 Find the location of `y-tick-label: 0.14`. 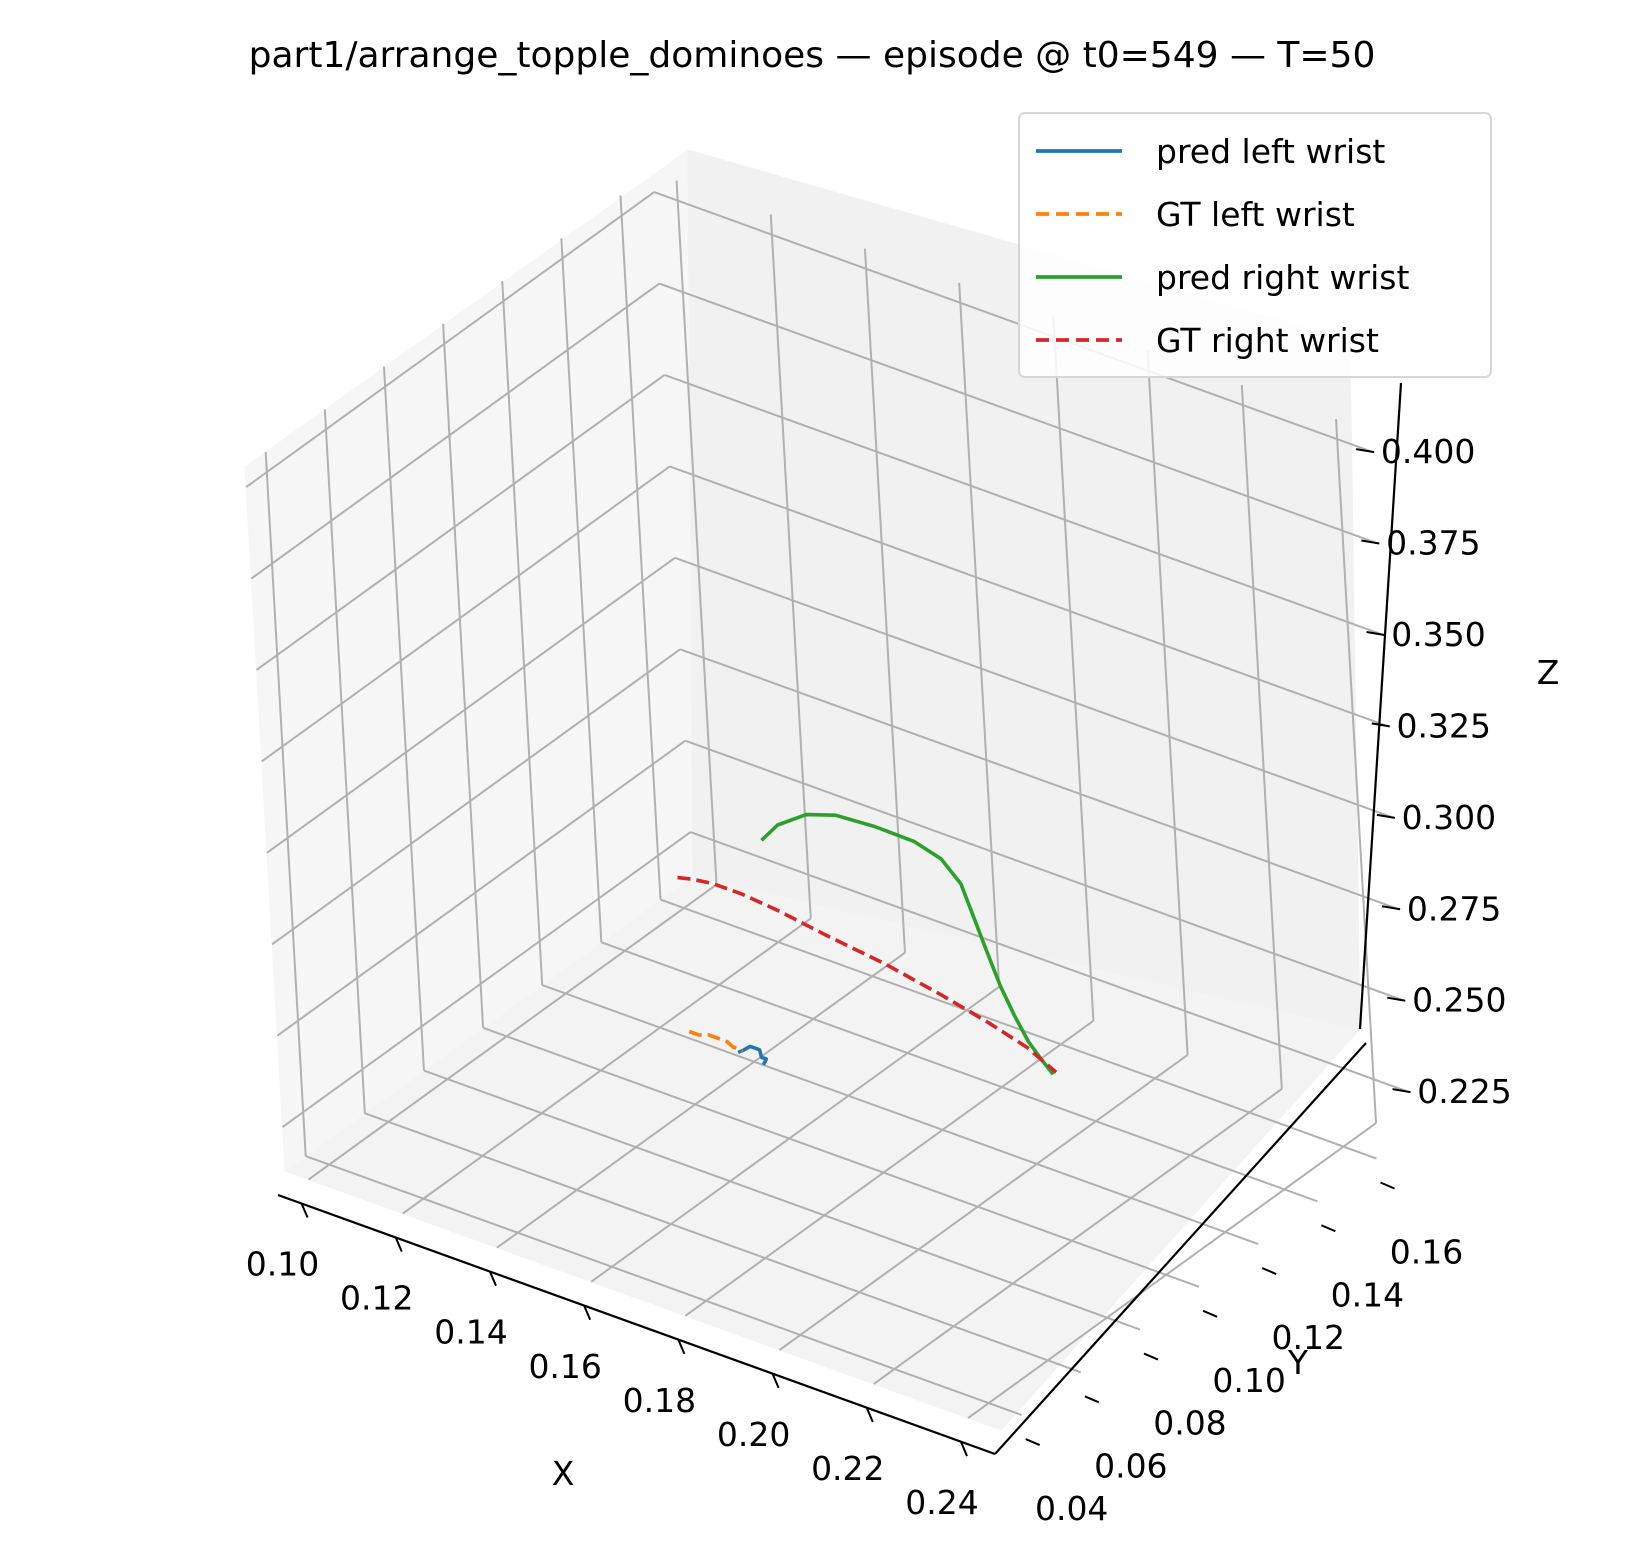

y-tick-label: 0.14 is located at coordinates (1367, 1294).